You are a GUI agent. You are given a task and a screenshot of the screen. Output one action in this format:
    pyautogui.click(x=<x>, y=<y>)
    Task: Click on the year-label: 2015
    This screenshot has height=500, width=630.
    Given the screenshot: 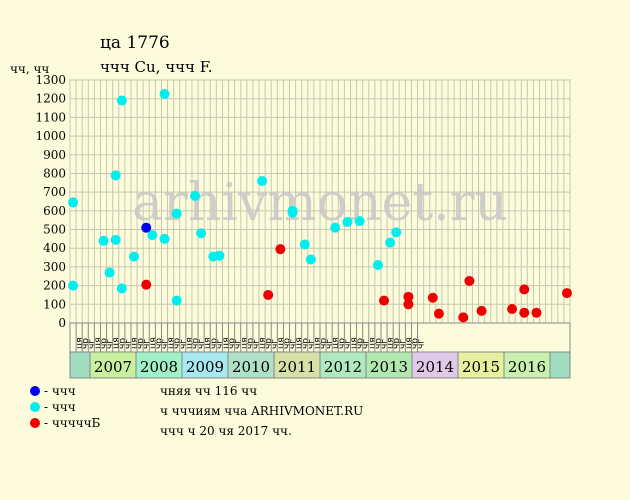 What is the action you would take?
    pyautogui.click(x=481, y=367)
    